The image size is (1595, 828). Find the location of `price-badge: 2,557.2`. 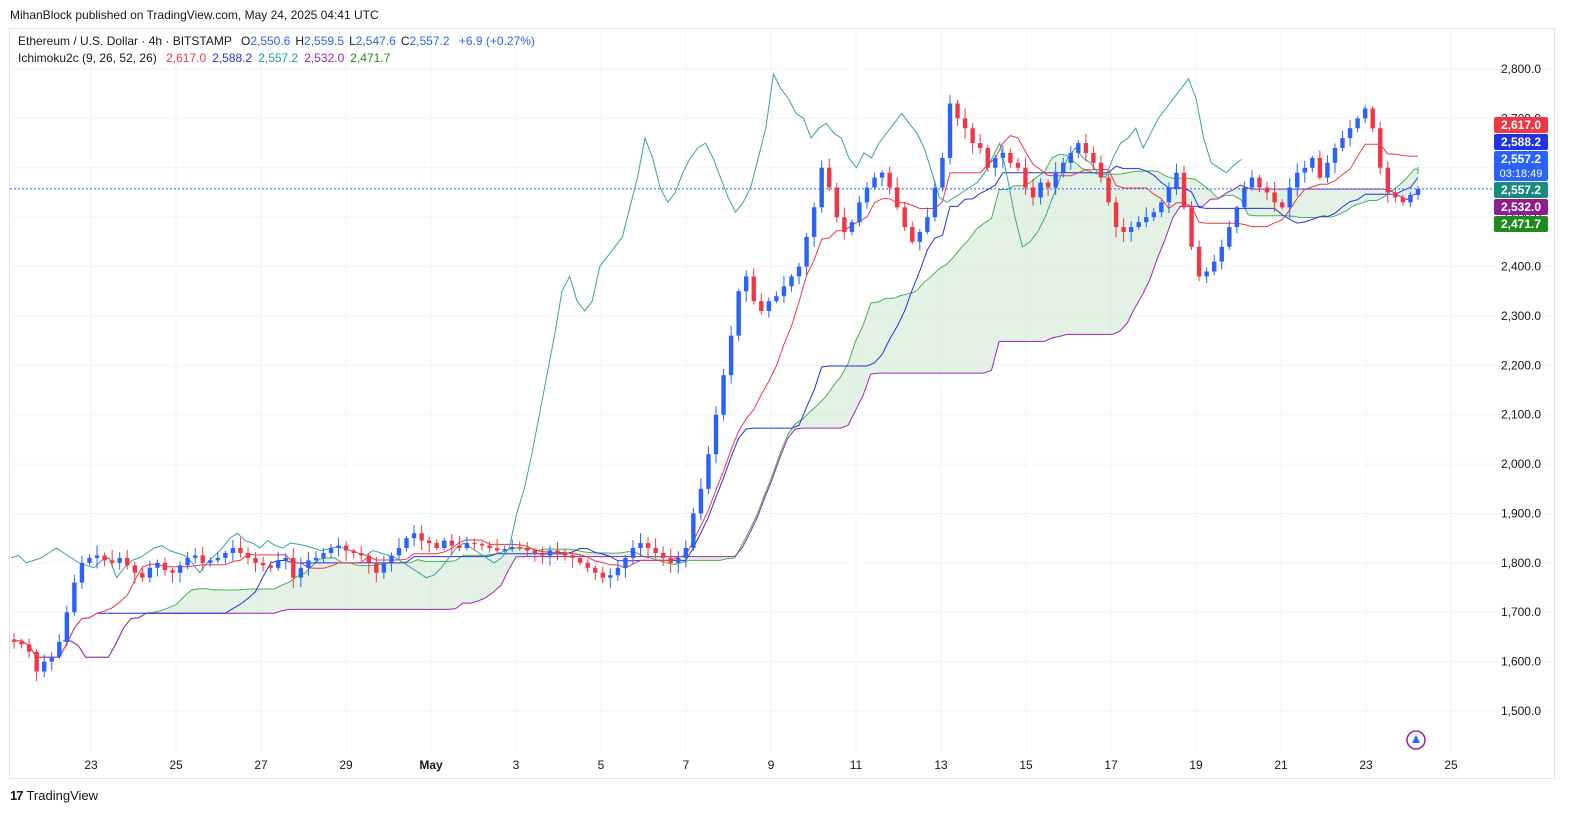

price-badge: 2,557.2 is located at coordinates (1521, 190).